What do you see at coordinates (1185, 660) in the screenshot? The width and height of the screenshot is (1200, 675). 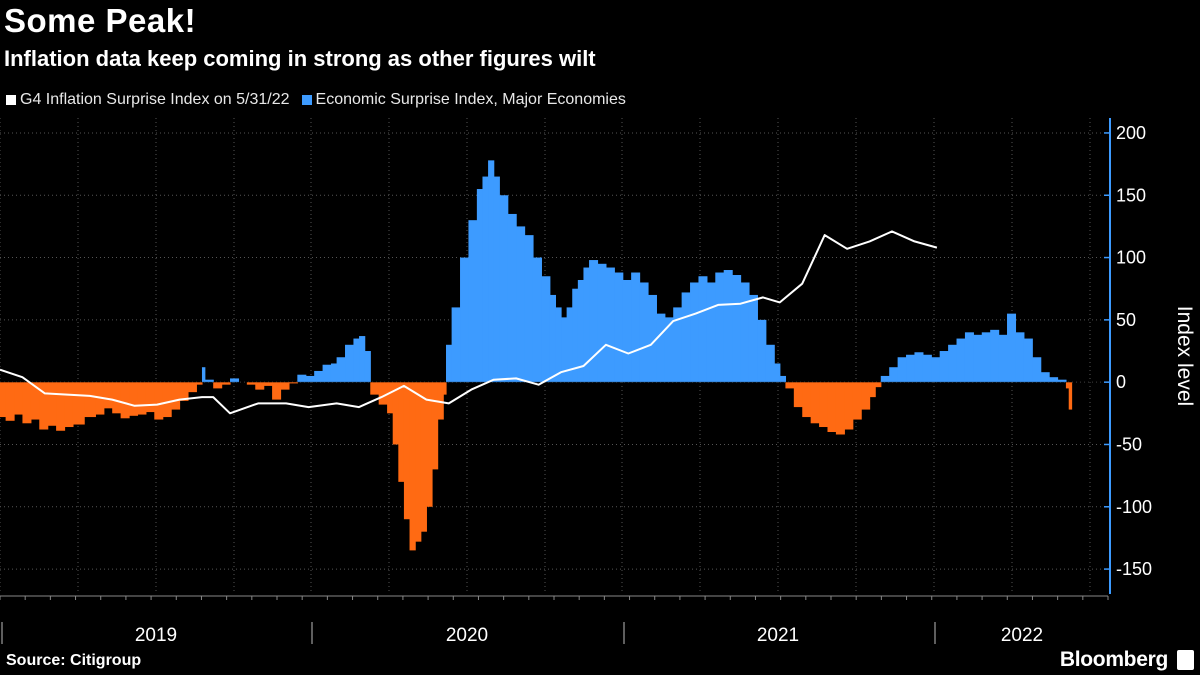 I see `brand-terminal-icon` at bounding box center [1185, 660].